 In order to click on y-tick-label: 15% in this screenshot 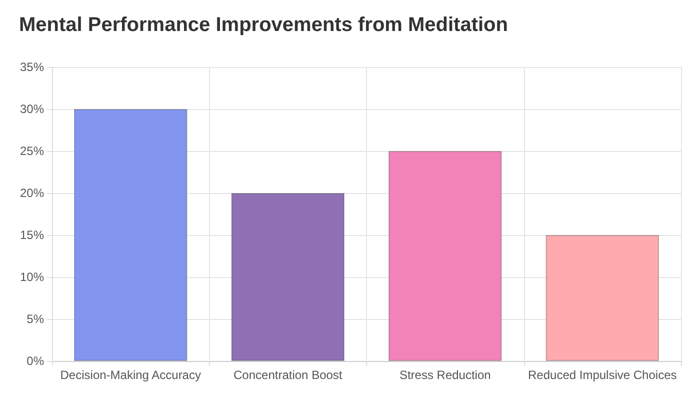, I will do `click(32, 235)`.